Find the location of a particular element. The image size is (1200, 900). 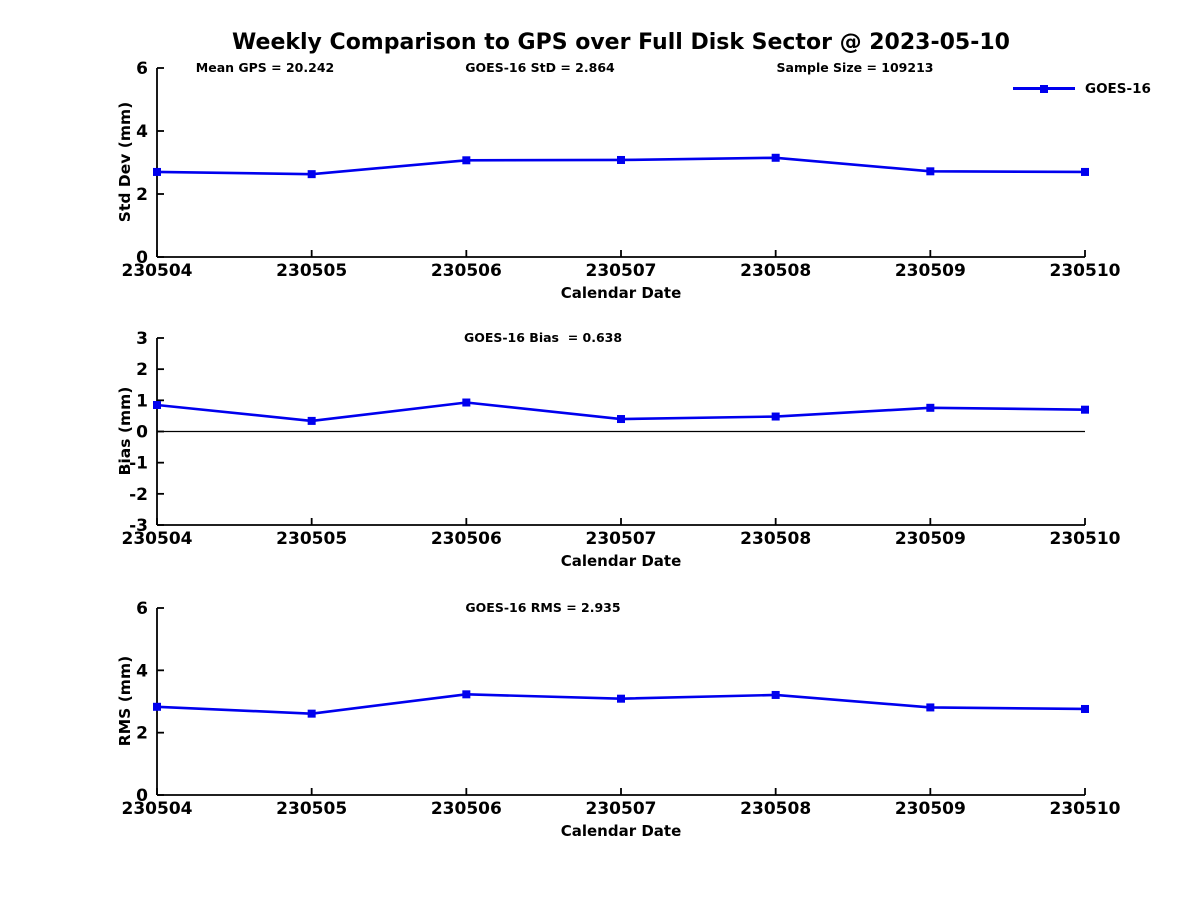

stddev-y-axis-label: Std Dev (mm) is located at coordinates (125, 162).